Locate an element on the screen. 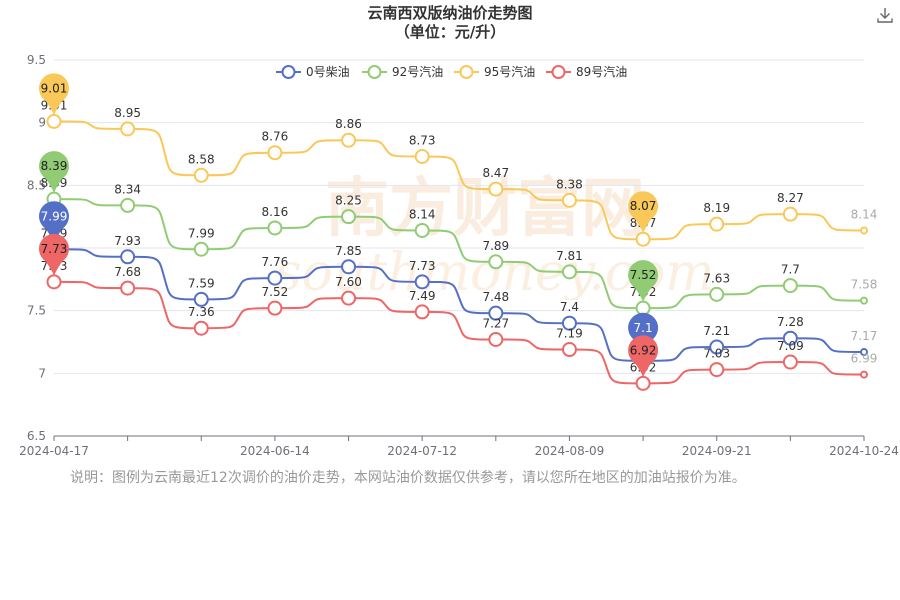  chart-title-line1: 云南西双版纳油价走势图 is located at coordinates (450, 13).